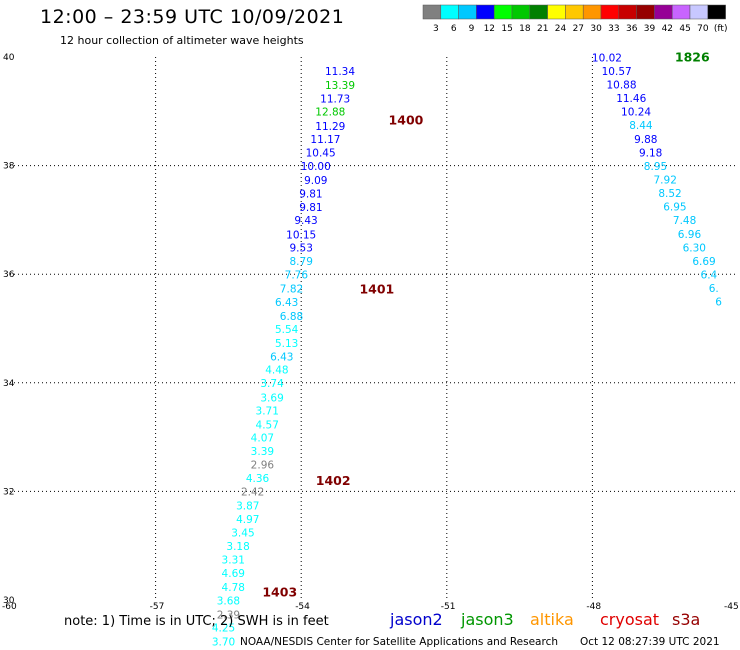 The height and width of the screenshot is (650, 740). I want to click on lon-tick-label: -51, so click(448, 607).